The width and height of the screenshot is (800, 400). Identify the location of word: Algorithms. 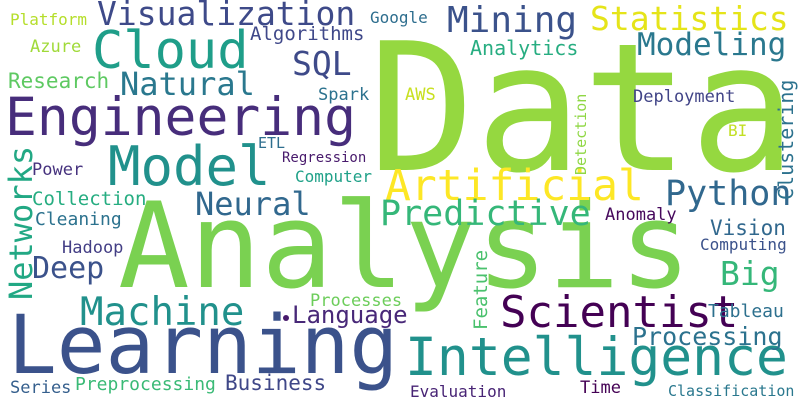
(307, 34).